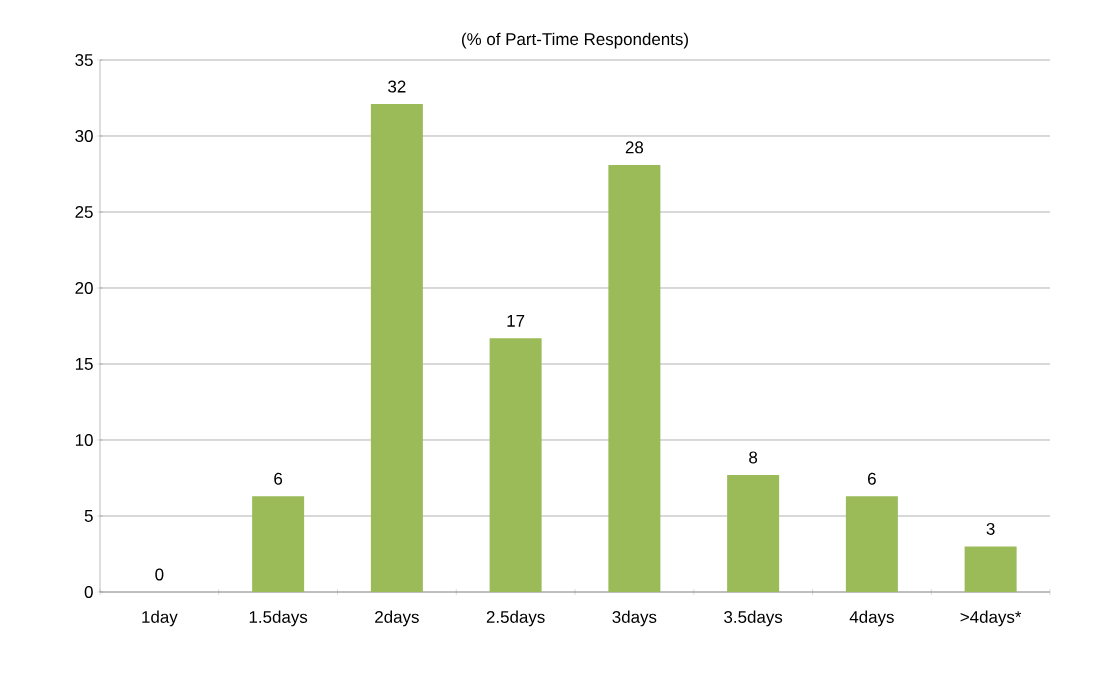  What do you see at coordinates (88, 592) in the screenshot?
I see `y-tick-label: 0` at bounding box center [88, 592].